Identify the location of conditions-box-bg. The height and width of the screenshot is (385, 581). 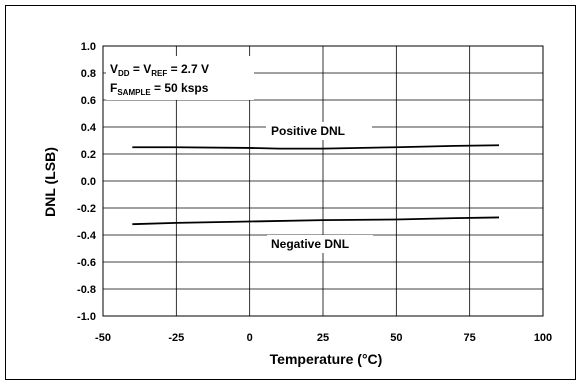
(180, 78).